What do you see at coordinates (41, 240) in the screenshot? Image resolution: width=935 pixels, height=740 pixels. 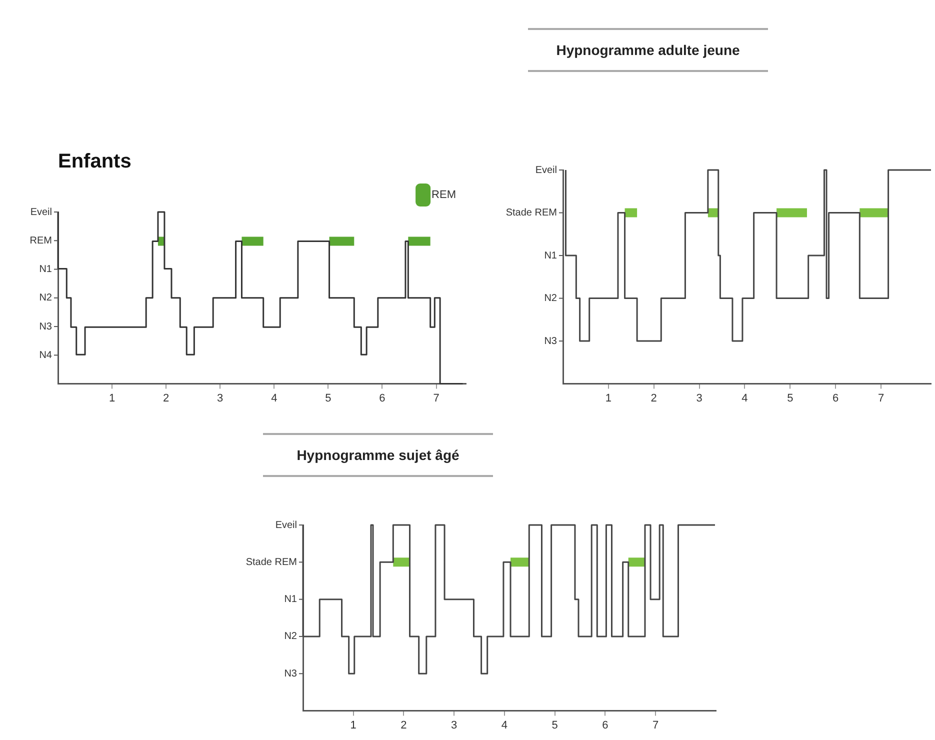 I see `text: REM` at bounding box center [41, 240].